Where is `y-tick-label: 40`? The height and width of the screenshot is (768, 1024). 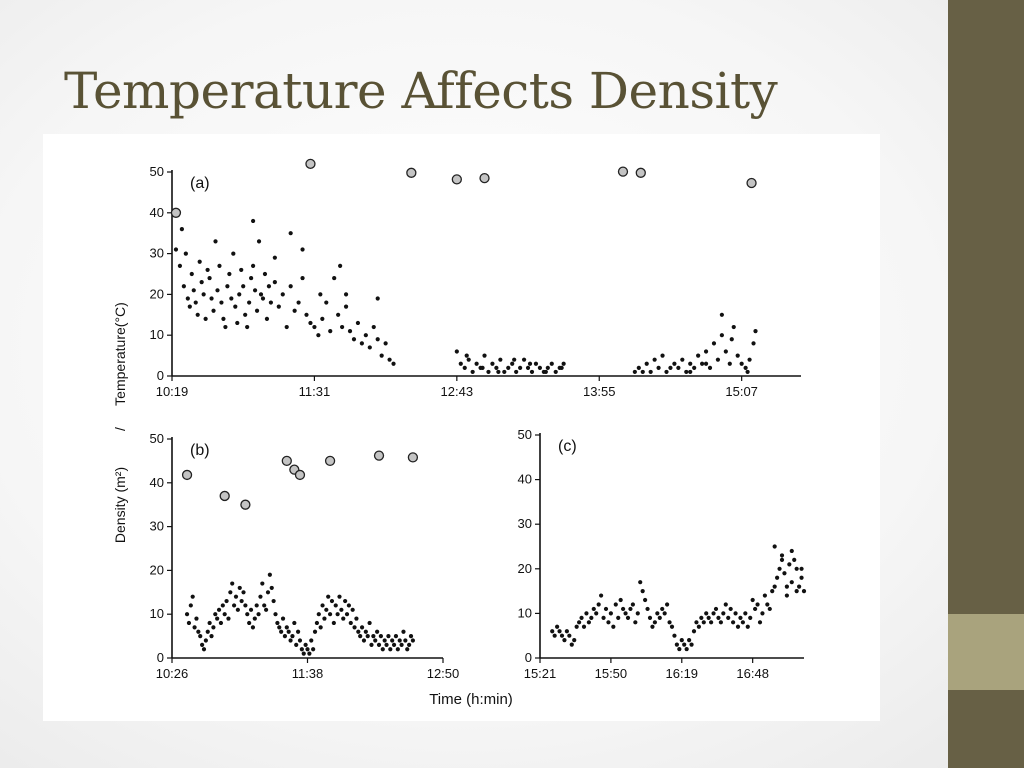
y-tick-label: 40 is located at coordinates (157, 212).